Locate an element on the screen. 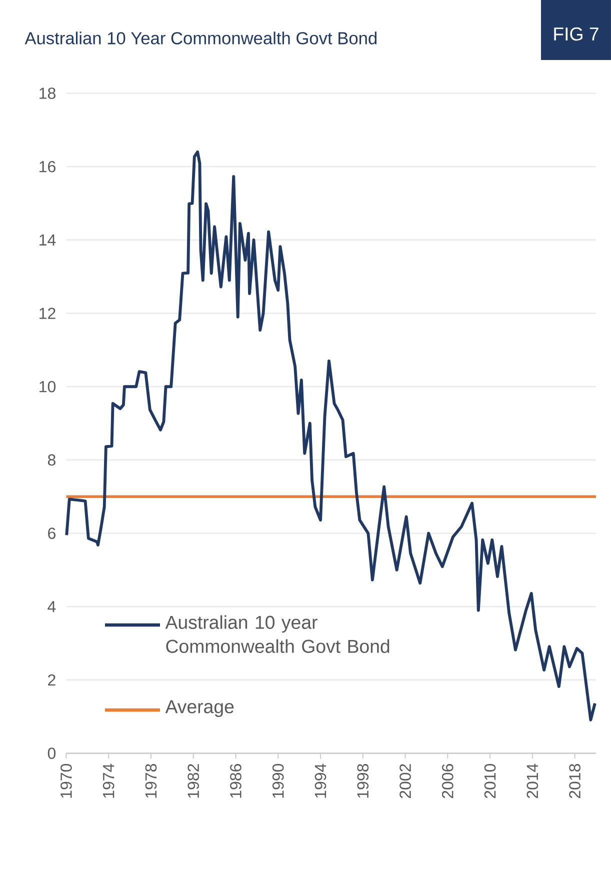 The image size is (611, 869). x-tick-label: 1974 is located at coordinates (108, 781).